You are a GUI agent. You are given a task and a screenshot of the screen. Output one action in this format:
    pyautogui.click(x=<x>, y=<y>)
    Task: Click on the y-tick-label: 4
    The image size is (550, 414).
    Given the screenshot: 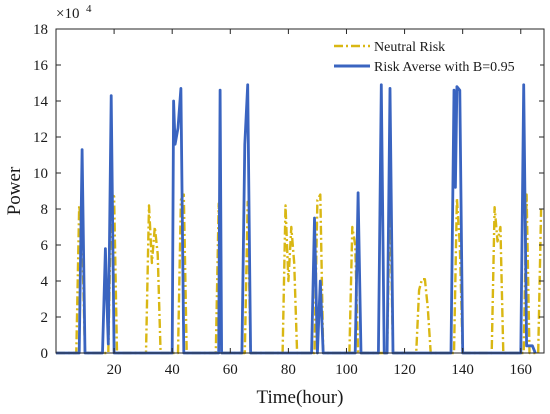 What is the action you would take?
    pyautogui.click(x=45, y=282)
    